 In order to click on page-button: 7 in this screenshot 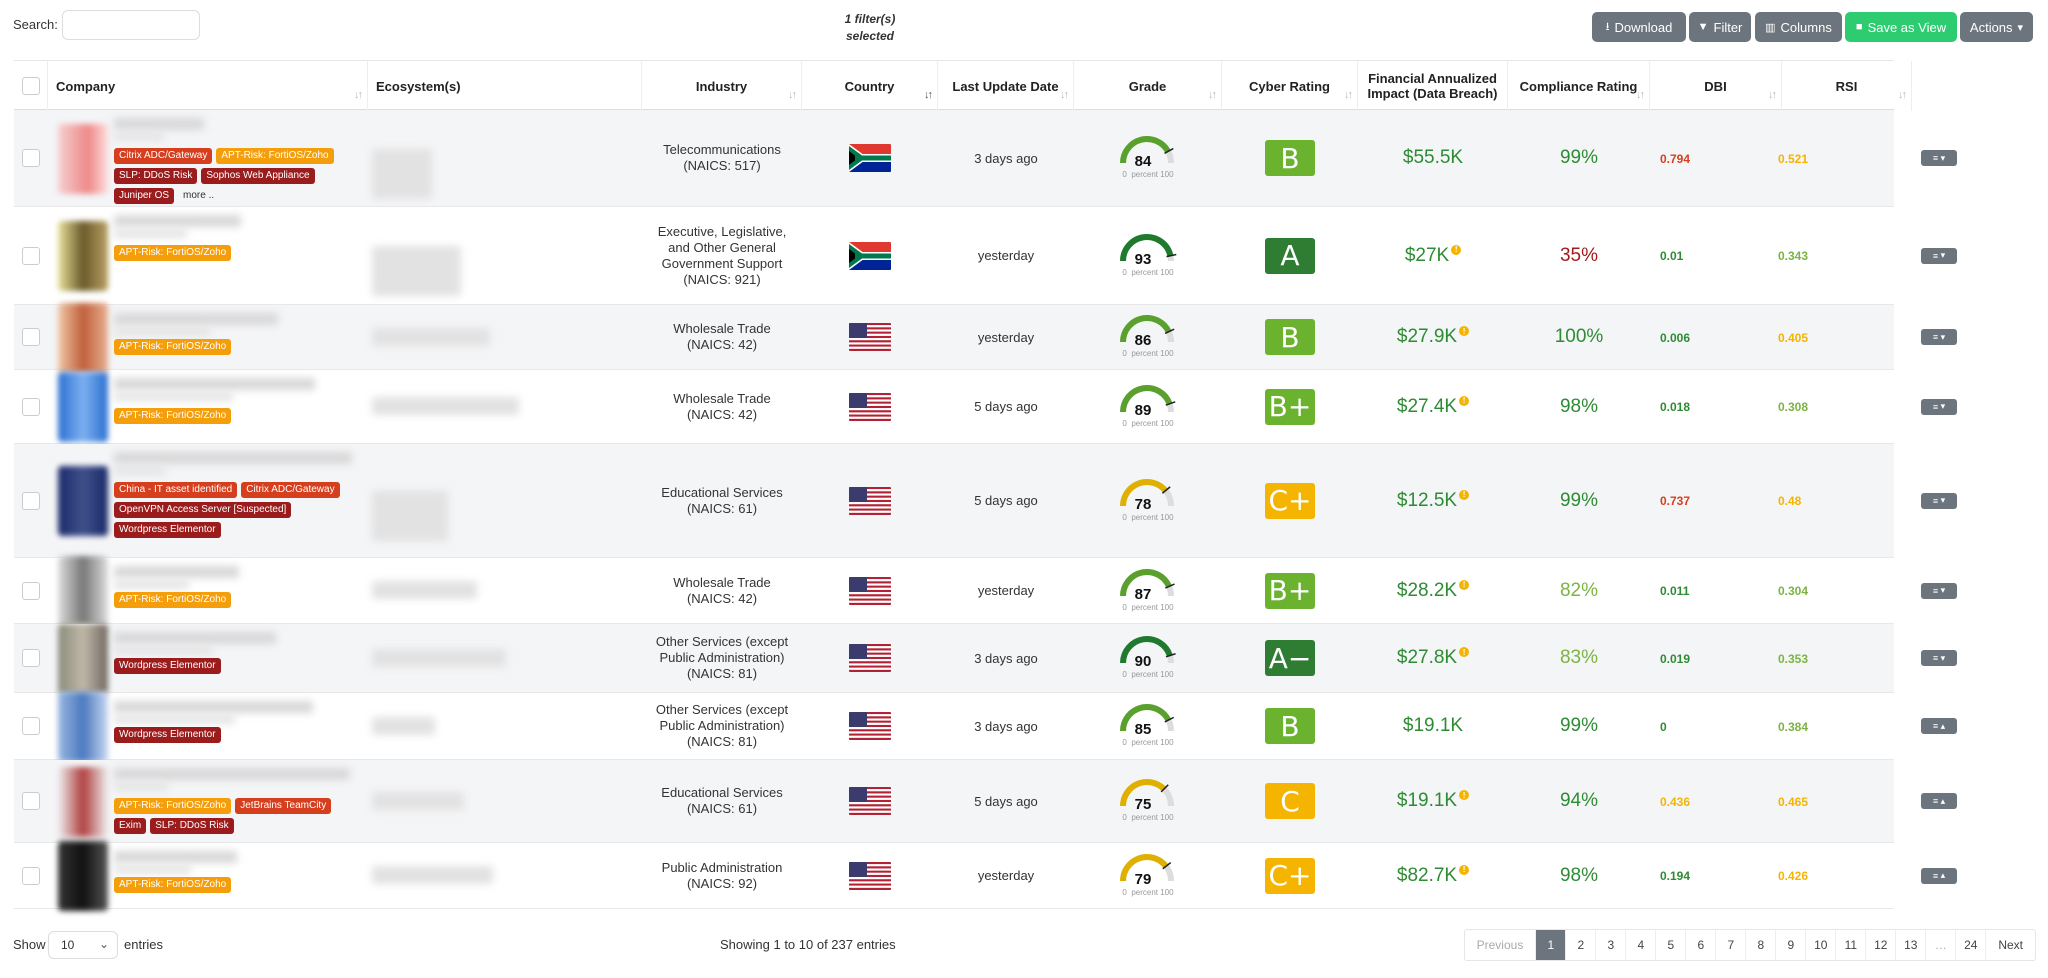, I will do `click(1731, 945)`.